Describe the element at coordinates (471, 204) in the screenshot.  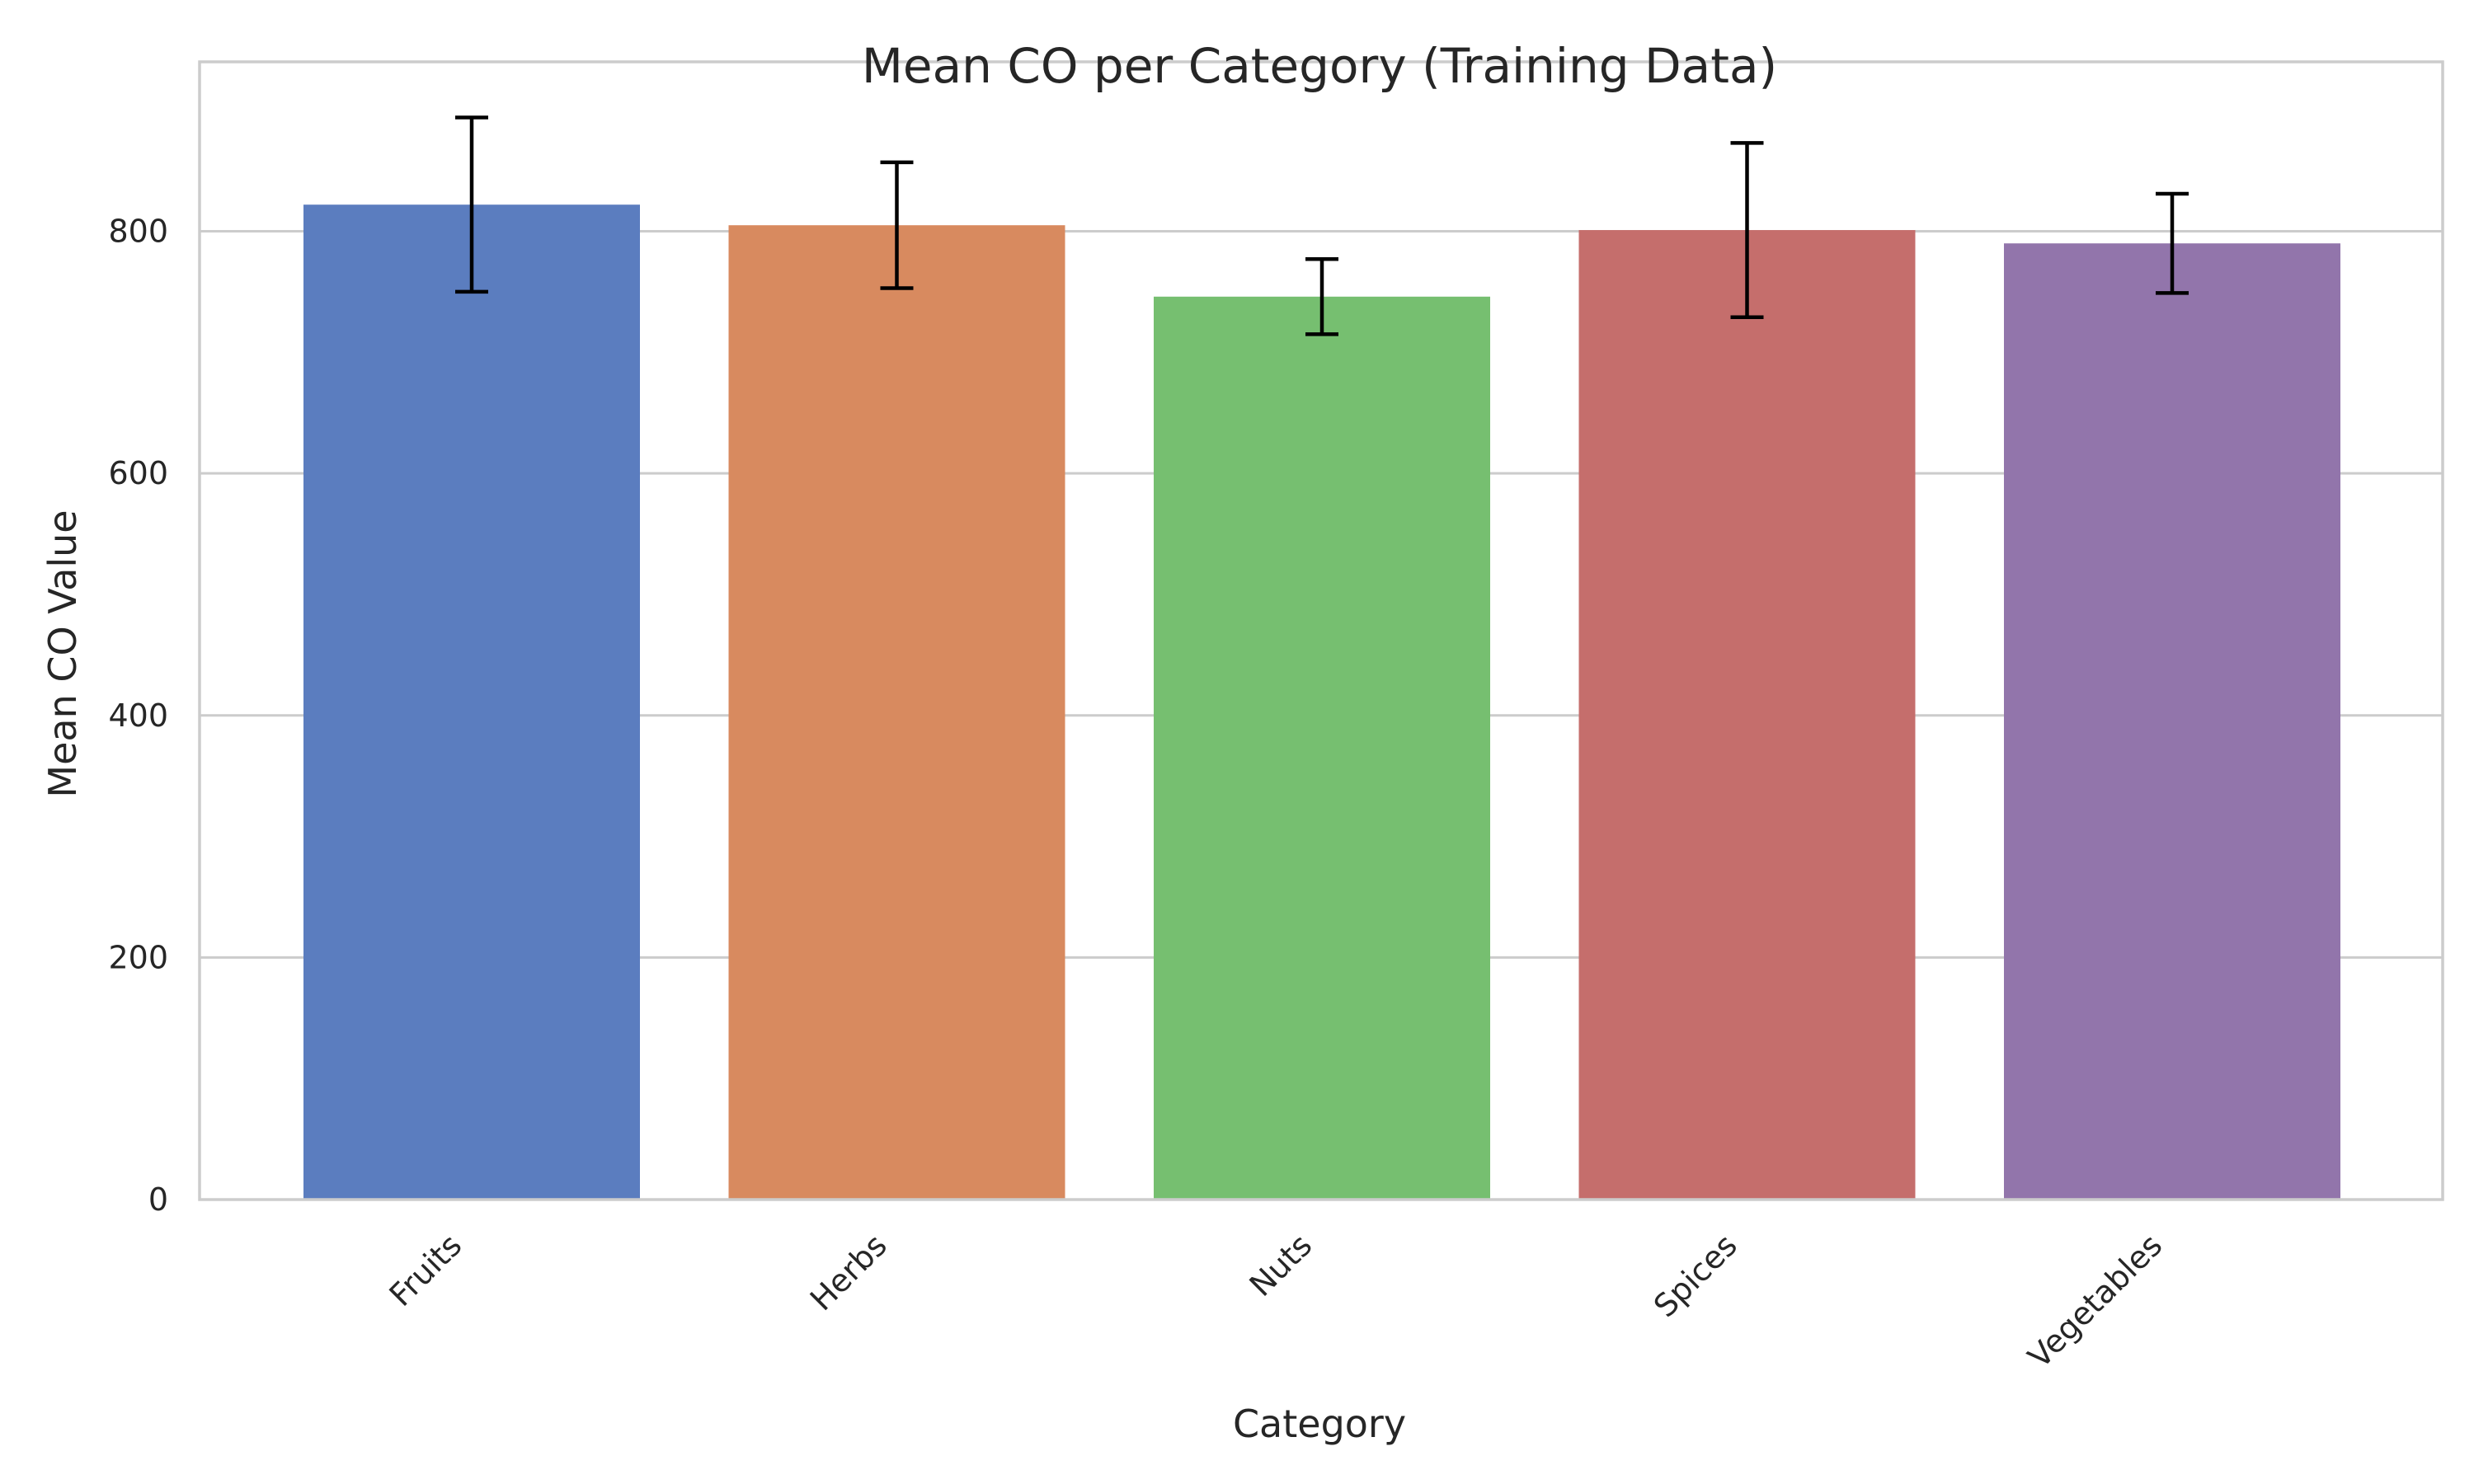
I see `error-bar-fruits` at that location.